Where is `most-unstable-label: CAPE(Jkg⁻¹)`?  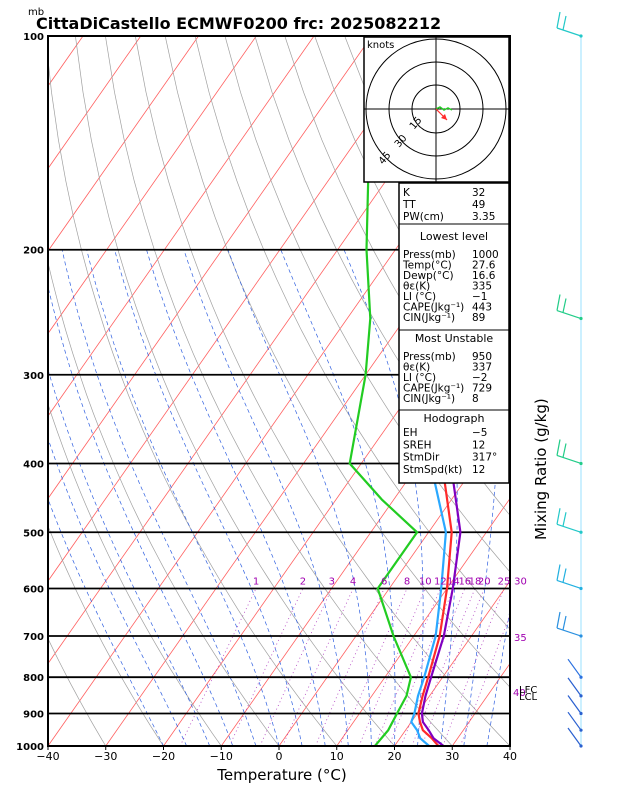
most-unstable-label: CAPE(Jkg⁻¹) is located at coordinates (433, 389).